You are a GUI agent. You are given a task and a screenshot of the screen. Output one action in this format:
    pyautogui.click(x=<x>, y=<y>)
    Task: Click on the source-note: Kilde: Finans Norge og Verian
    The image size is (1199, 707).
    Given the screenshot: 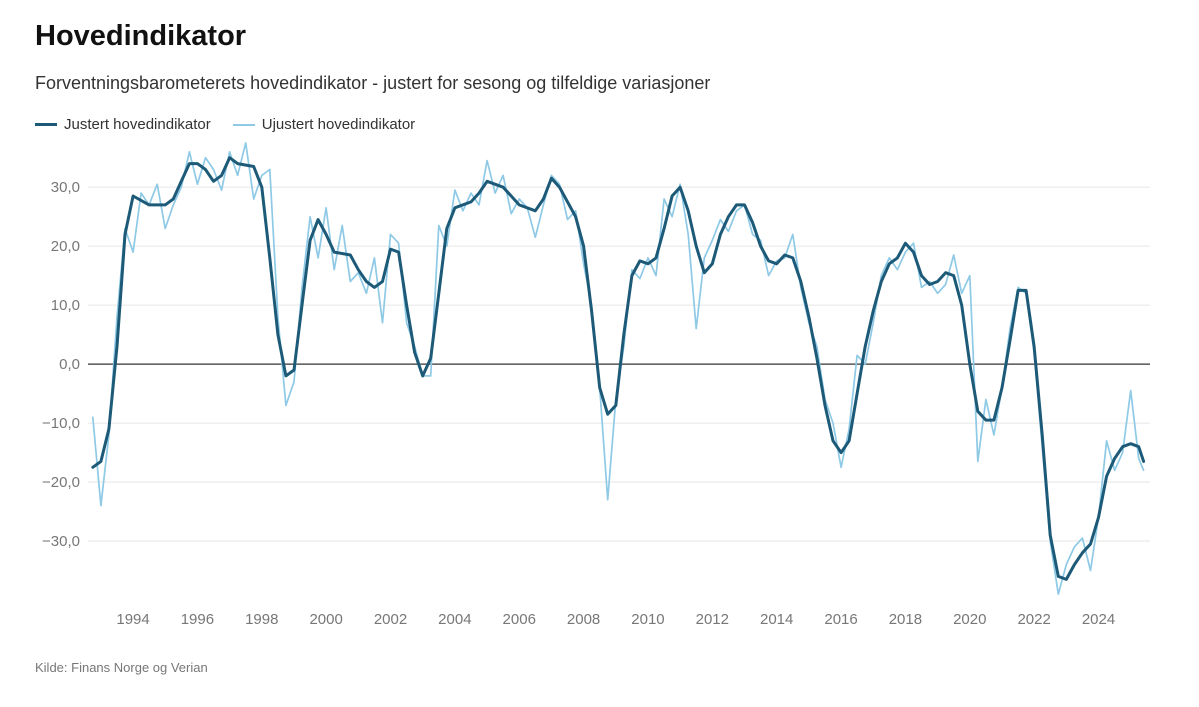 What is the action you would take?
    pyautogui.click(x=121, y=667)
    